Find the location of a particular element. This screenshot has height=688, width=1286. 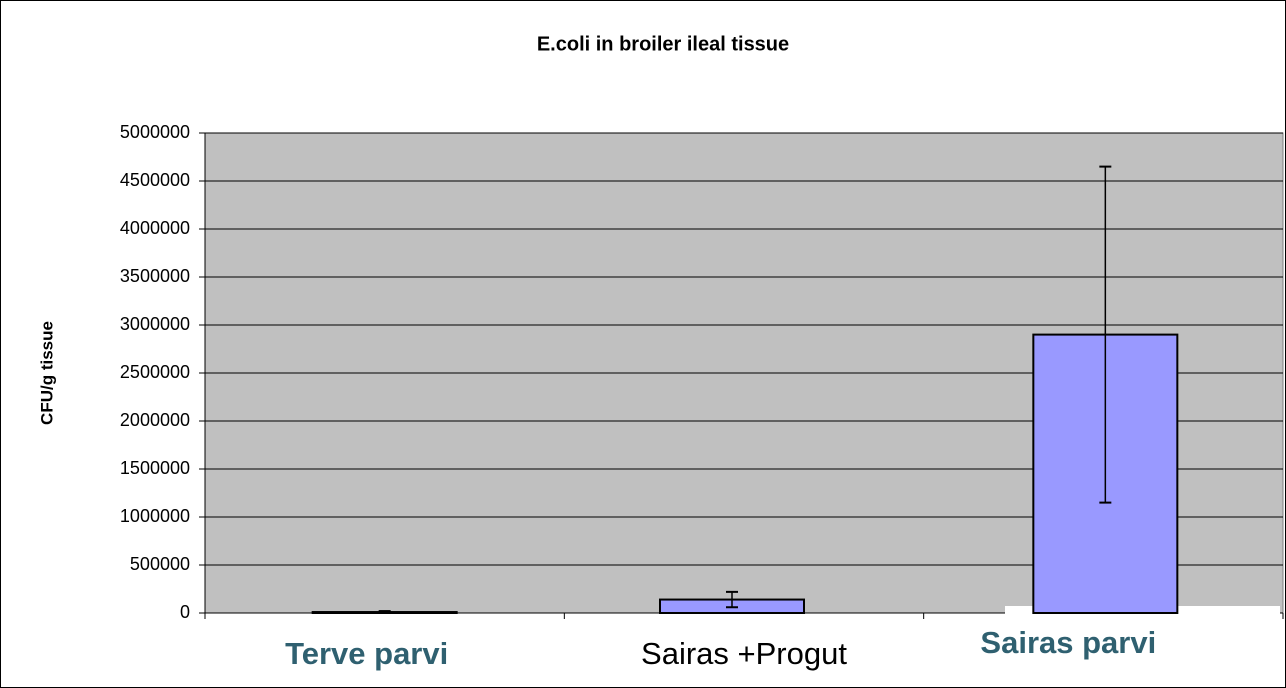

y-tick-label: 500000 is located at coordinates (160, 564).